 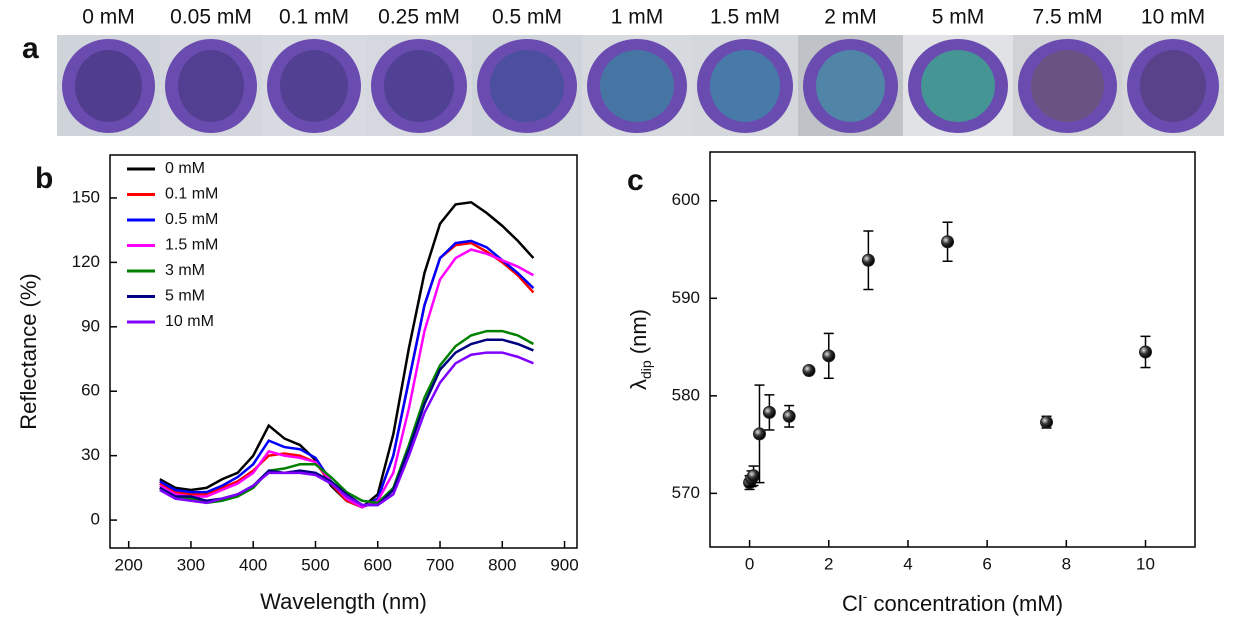 I want to click on y-tick-label: 60, so click(x=90, y=390).